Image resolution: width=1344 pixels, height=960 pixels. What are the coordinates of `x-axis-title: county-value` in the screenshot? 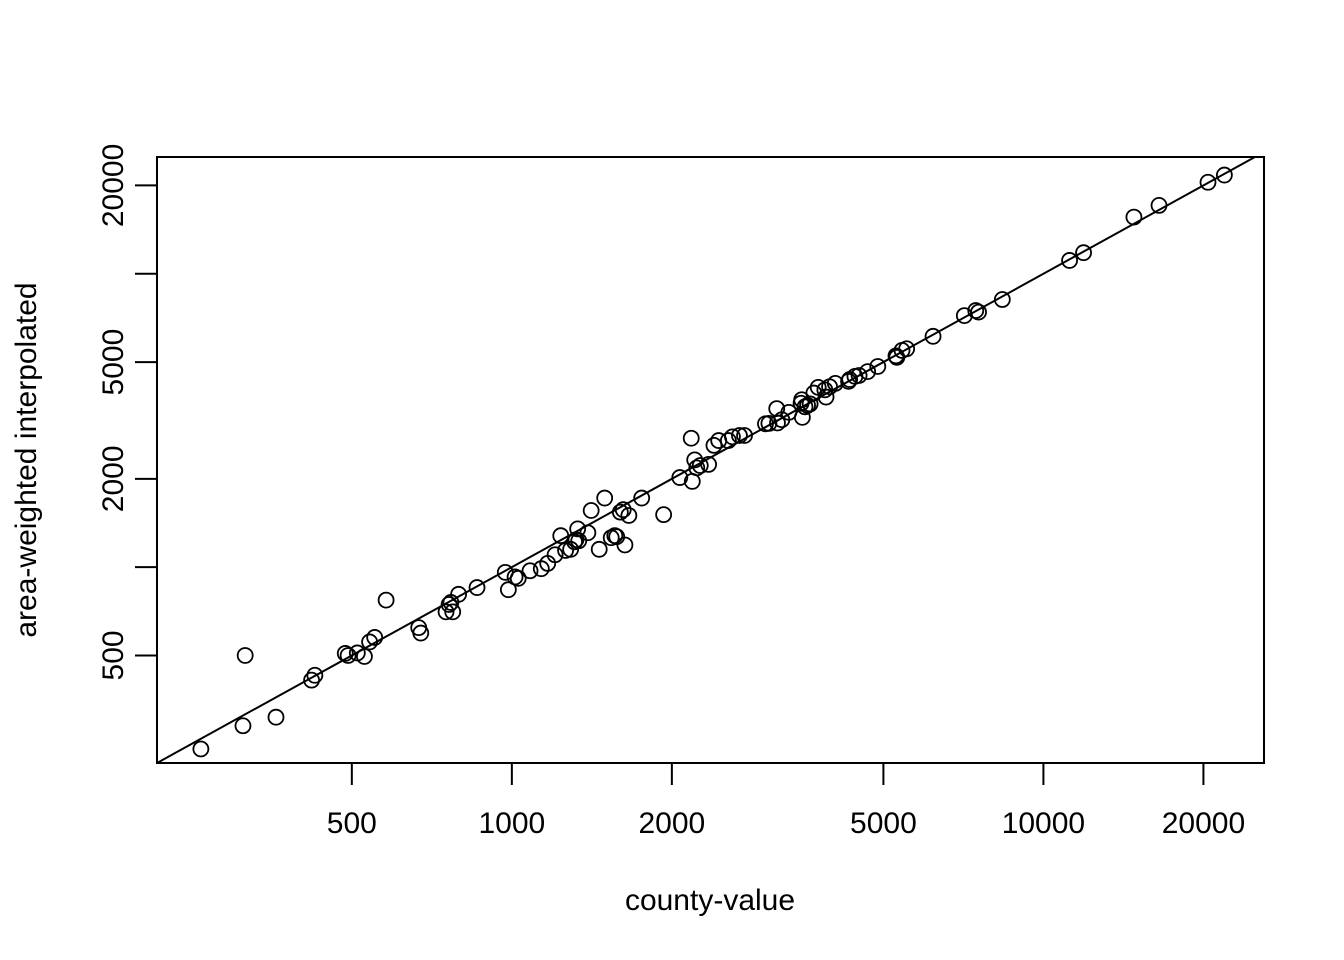 It's located at (710, 900).